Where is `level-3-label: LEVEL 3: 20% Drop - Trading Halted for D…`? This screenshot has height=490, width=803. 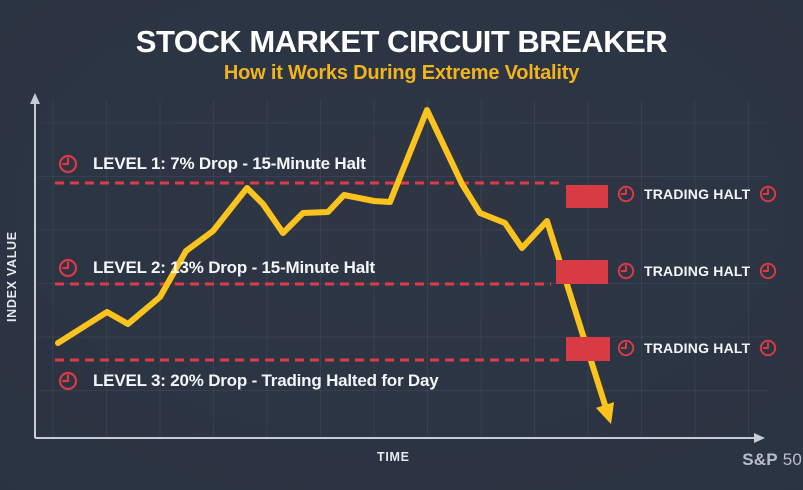 level-3-label: LEVEL 3: 20% Drop - Trading Halted for D… is located at coordinates (266, 380).